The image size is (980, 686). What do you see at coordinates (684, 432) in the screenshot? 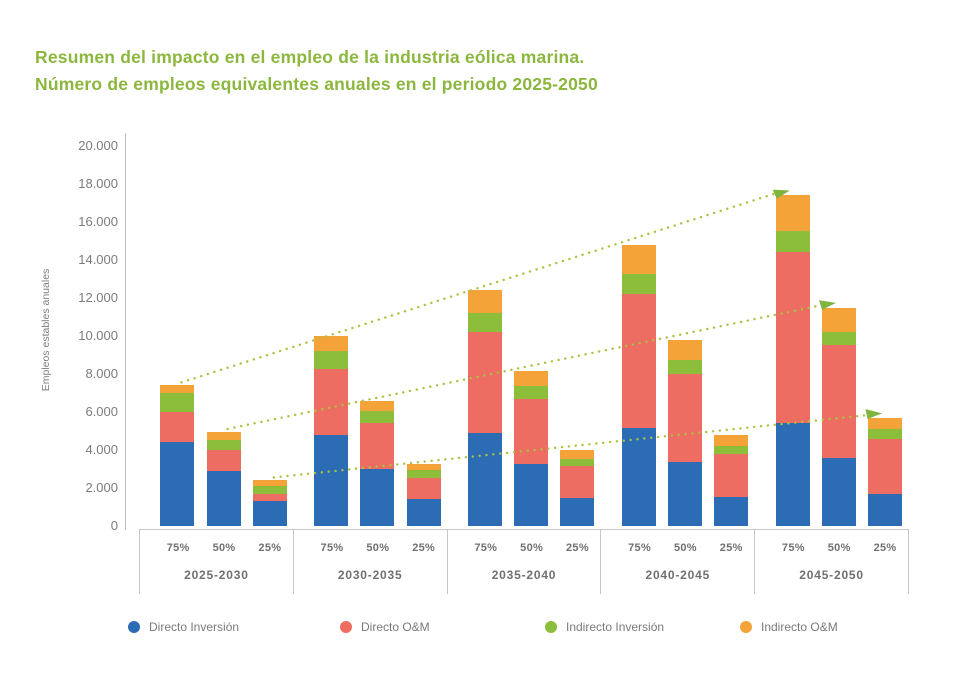
I see `stacked-bar-2040-2045-50%` at bounding box center [684, 432].